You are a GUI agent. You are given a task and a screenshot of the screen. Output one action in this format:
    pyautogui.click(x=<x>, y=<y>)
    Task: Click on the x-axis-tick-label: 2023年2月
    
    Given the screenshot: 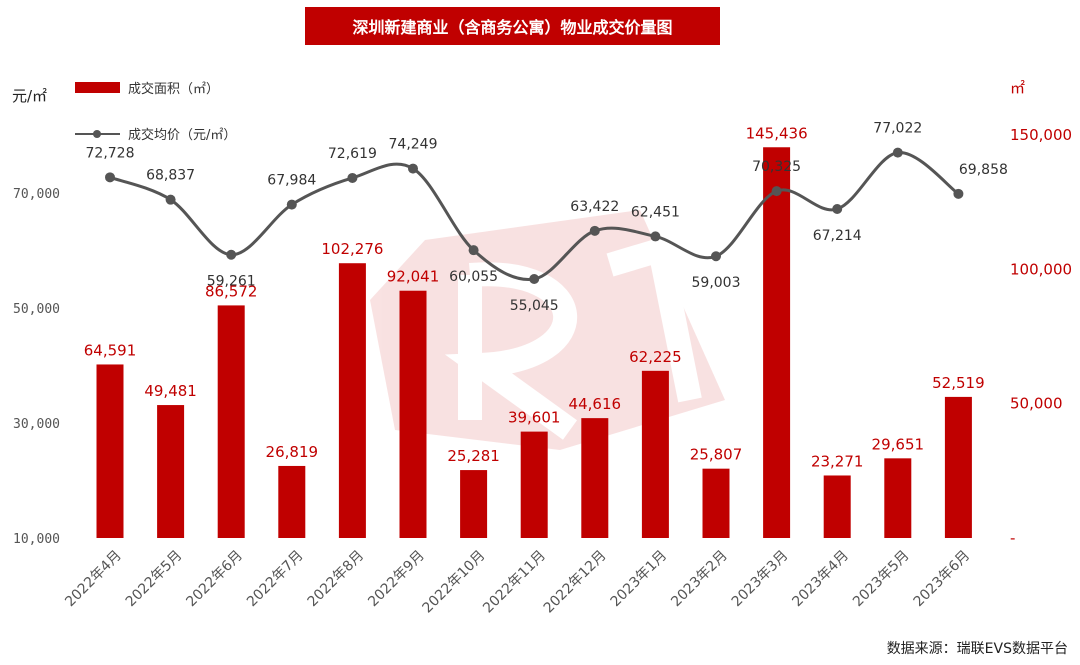 What is the action you would take?
    pyautogui.click(x=699, y=579)
    